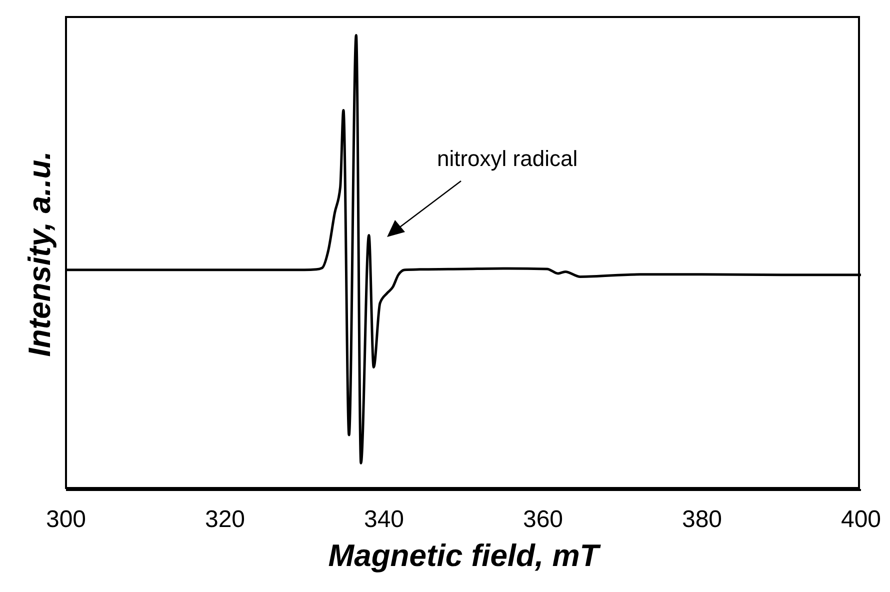  What do you see at coordinates (702, 520) in the screenshot?
I see `x-tick-label: 380` at bounding box center [702, 520].